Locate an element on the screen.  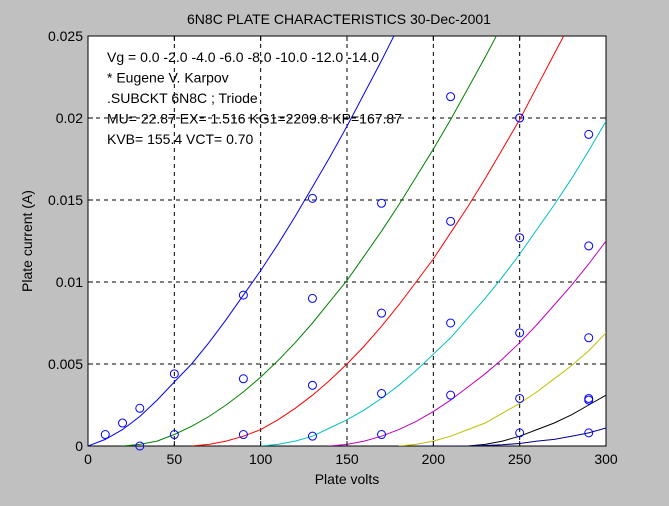
x-tick-label: 0 is located at coordinates (88, 459).